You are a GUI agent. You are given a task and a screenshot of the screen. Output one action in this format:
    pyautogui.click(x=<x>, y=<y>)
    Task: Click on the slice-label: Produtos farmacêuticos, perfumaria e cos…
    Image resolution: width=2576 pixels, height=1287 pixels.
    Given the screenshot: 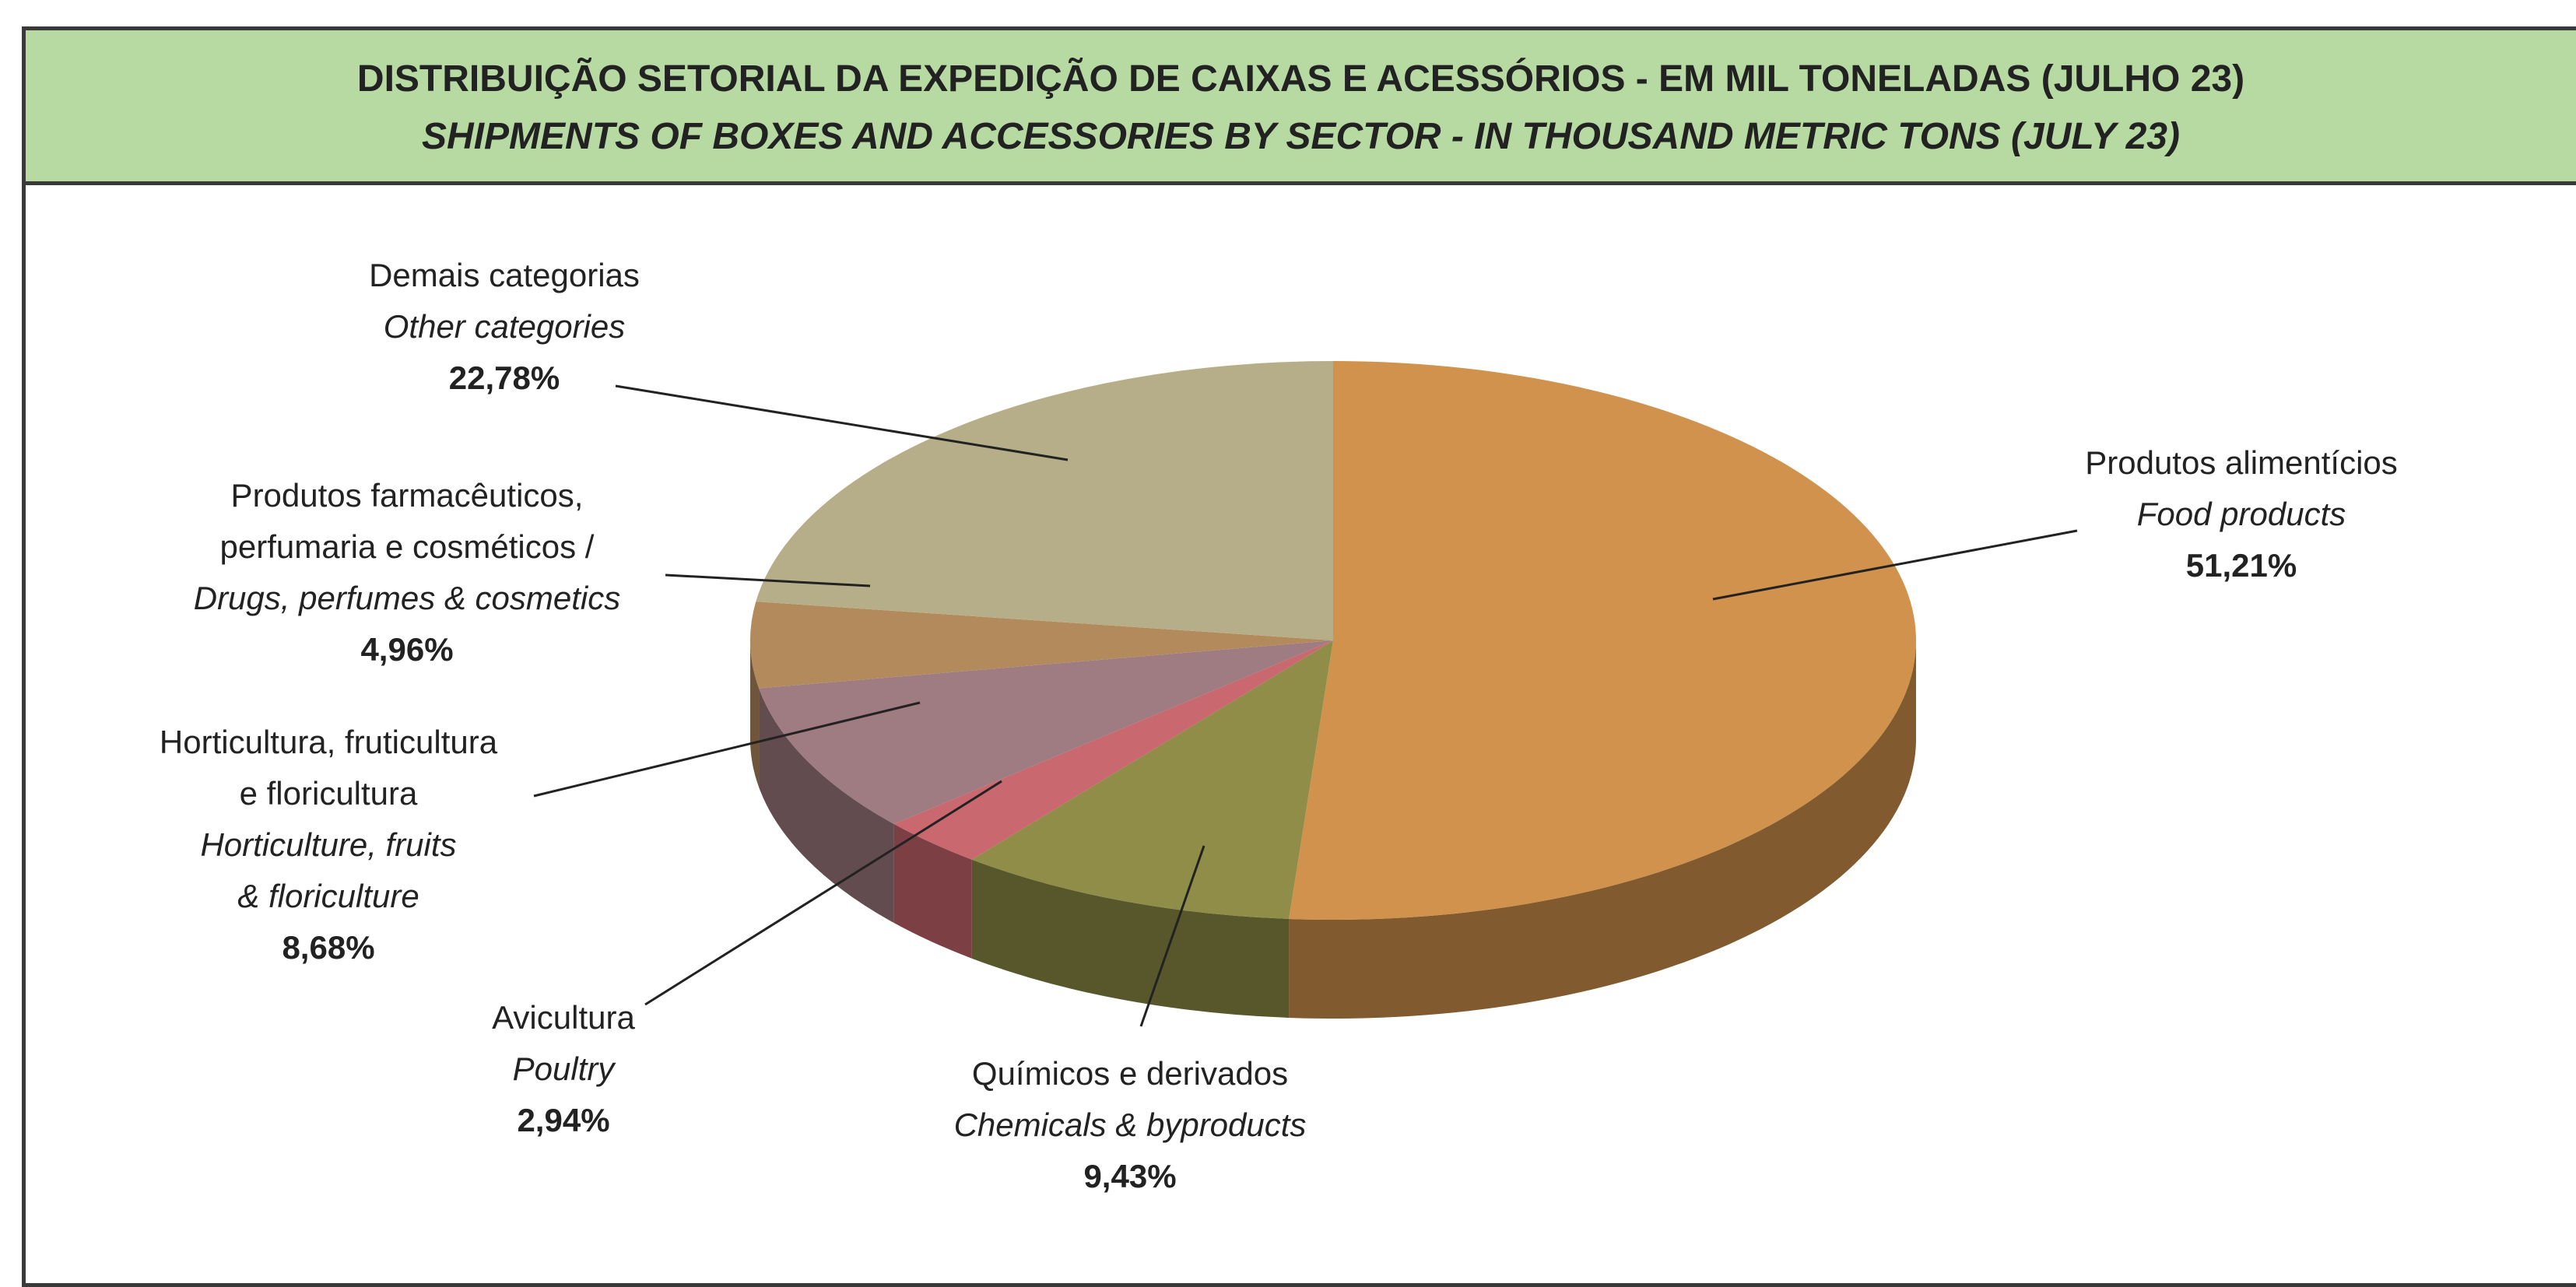 What is the action you would take?
    pyautogui.click(x=408, y=572)
    